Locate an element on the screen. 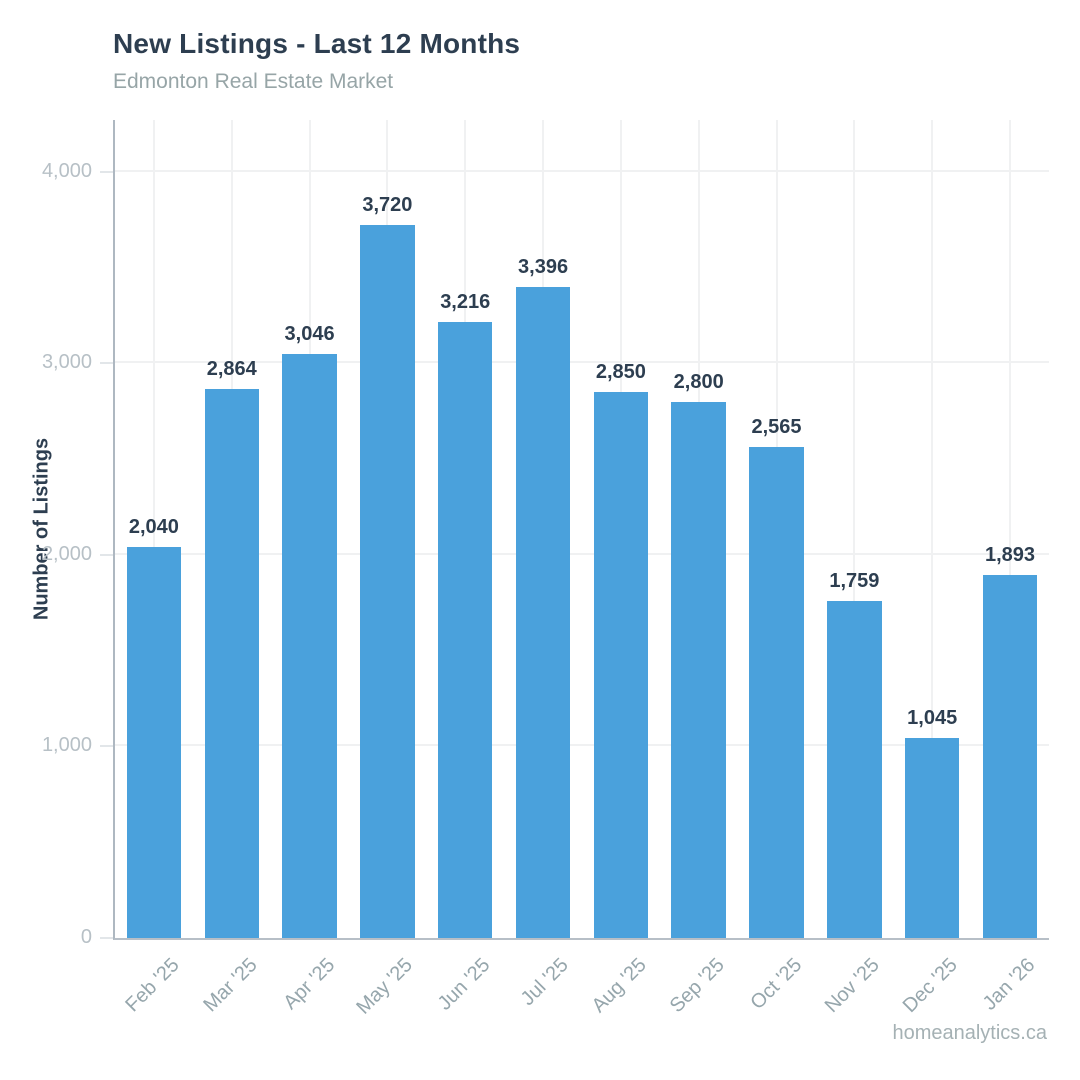  bar-cell: 1,893 is located at coordinates (1010, 529).